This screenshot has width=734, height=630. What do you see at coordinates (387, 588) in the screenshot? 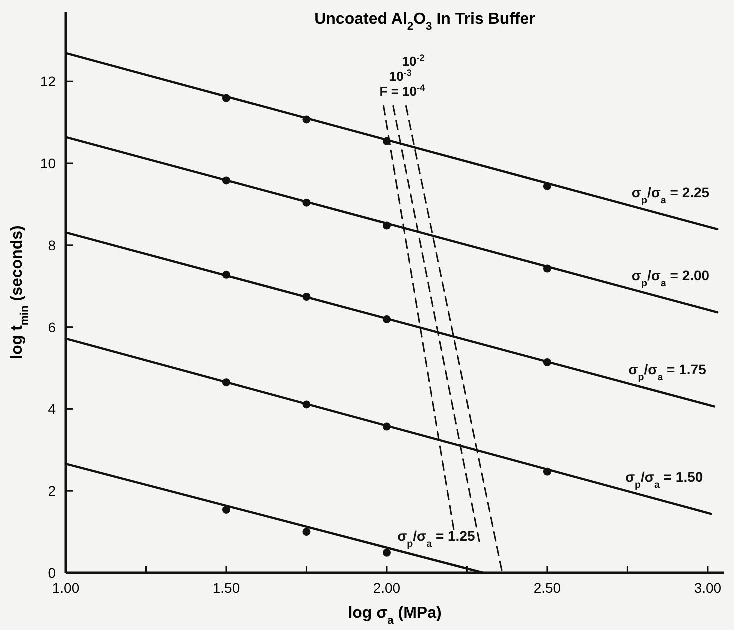
I see `x-tick-label: 2.00` at bounding box center [387, 588].